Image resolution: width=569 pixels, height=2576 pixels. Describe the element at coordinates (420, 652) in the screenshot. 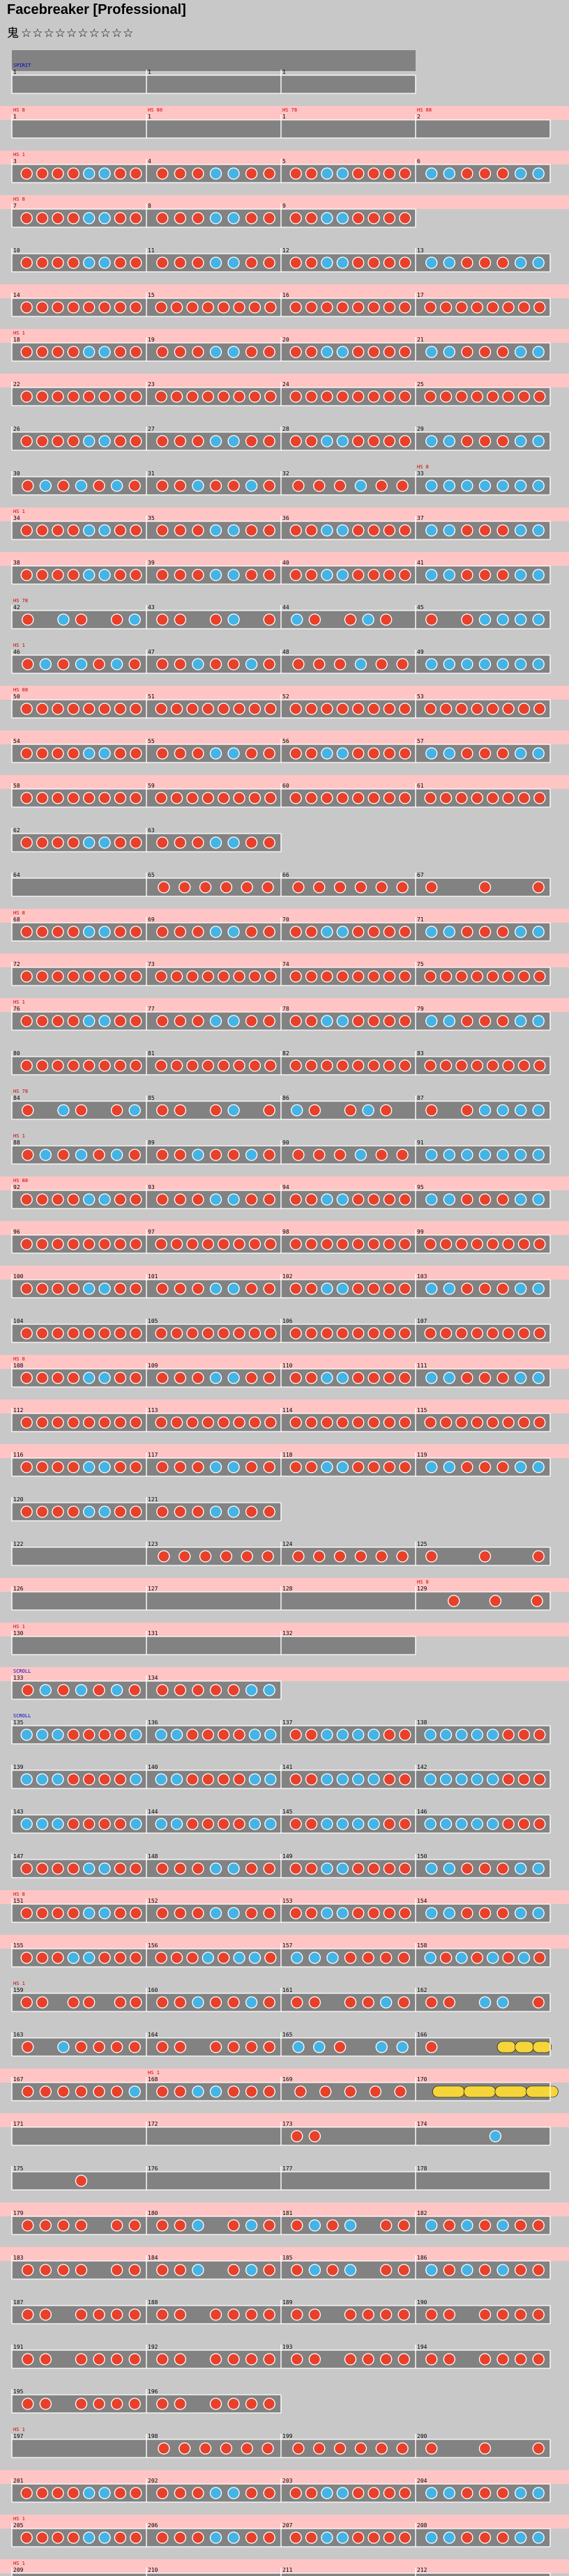

I see `measure-number: 49` at that location.